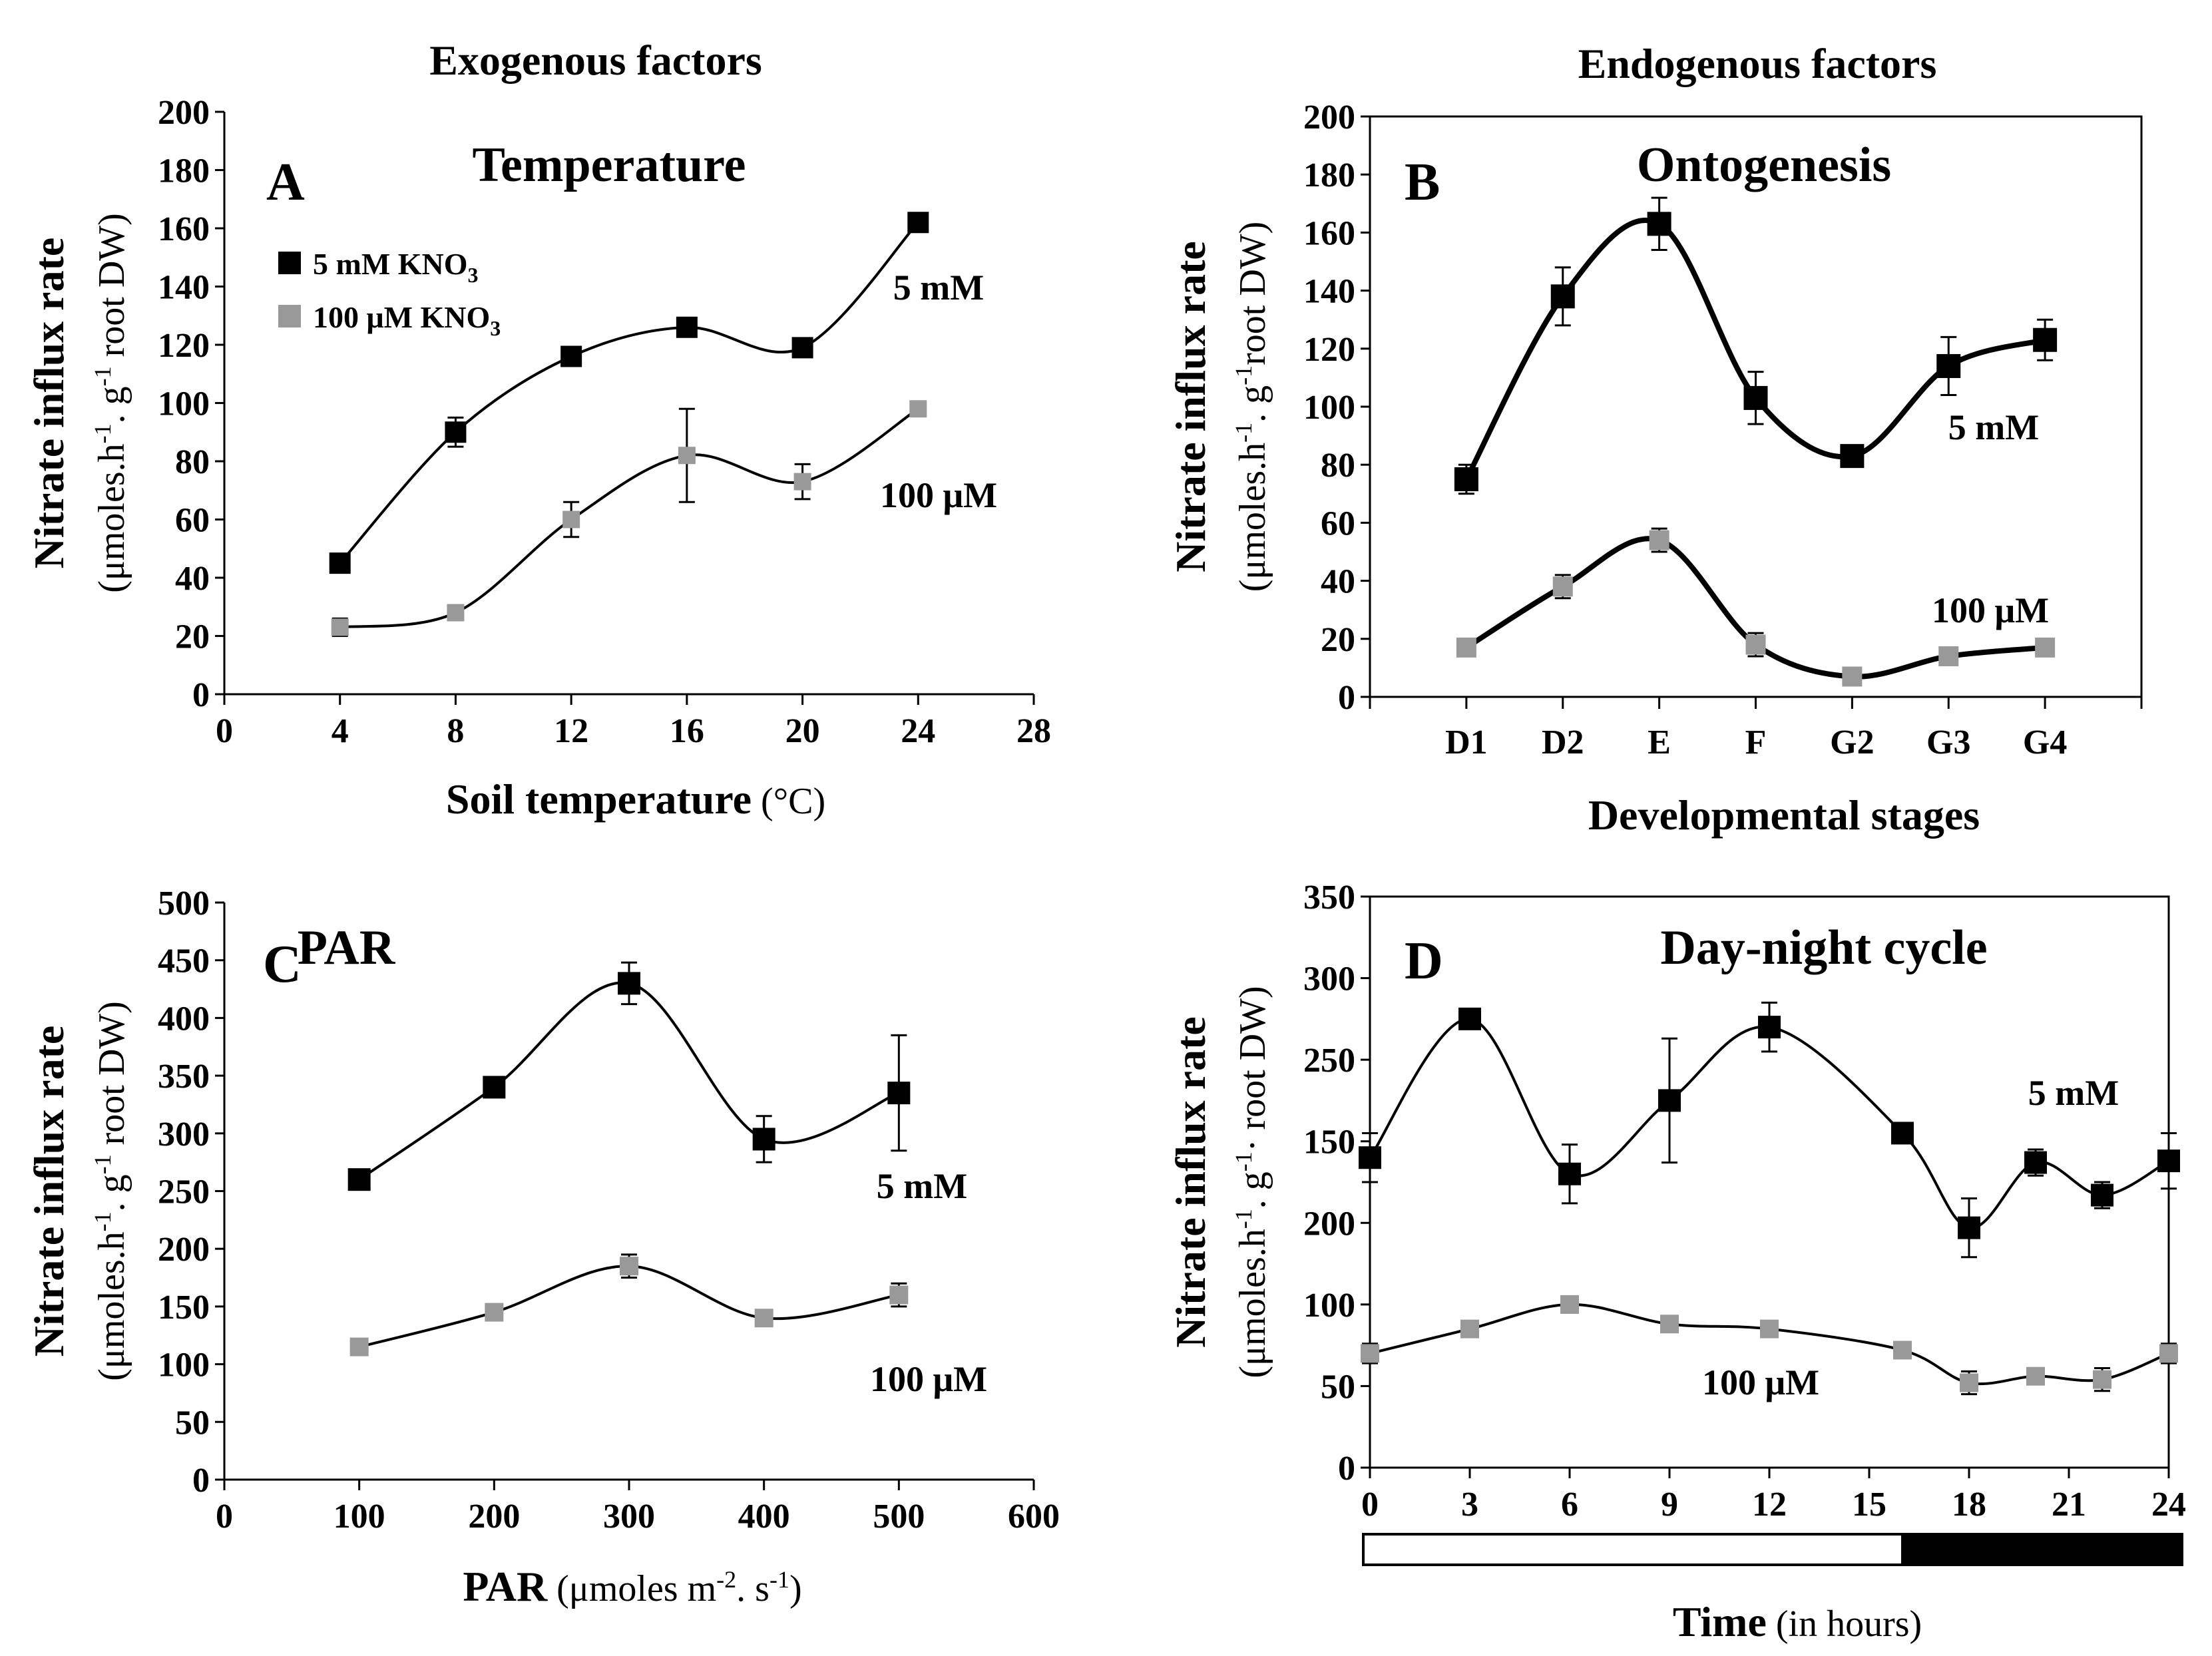 The image size is (2212, 1656). What do you see at coordinates (1948, 742) in the screenshot?
I see `x-tick-label: G3` at bounding box center [1948, 742].